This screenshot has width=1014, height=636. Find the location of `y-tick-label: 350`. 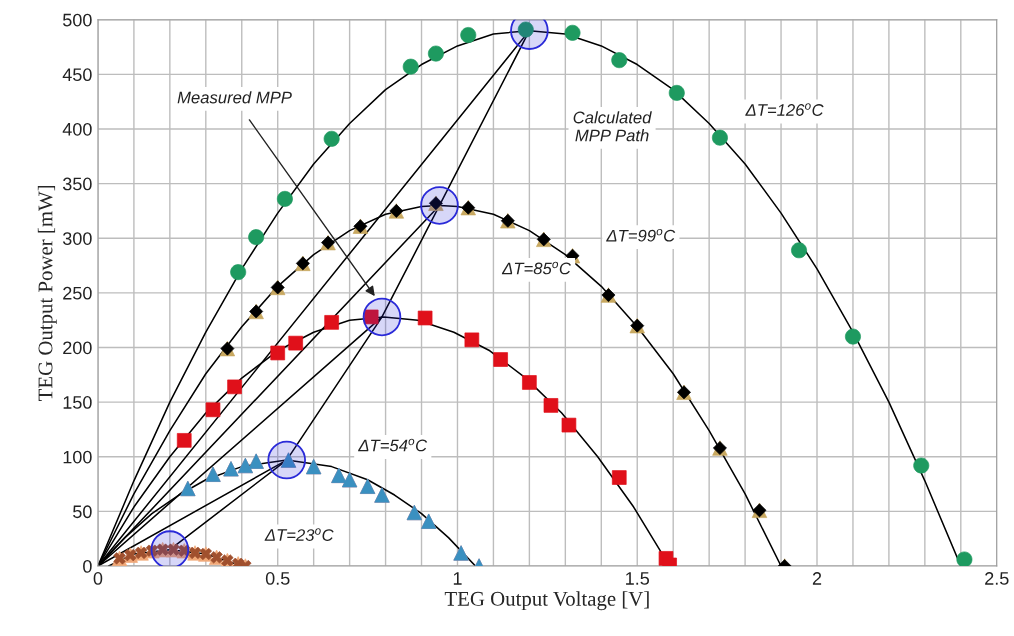

y-tick-label: 350 is located at coordinates (77, 184).